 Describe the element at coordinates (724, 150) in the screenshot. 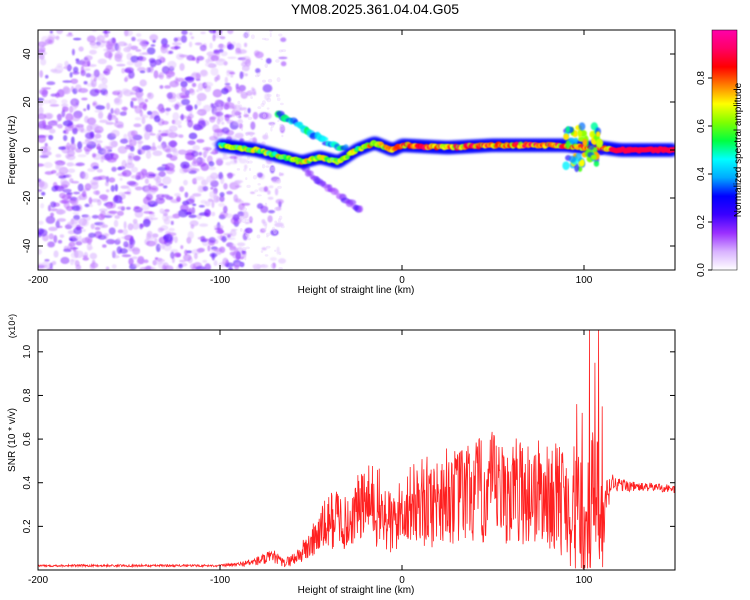

I see `colorbar-gradient` at that location.